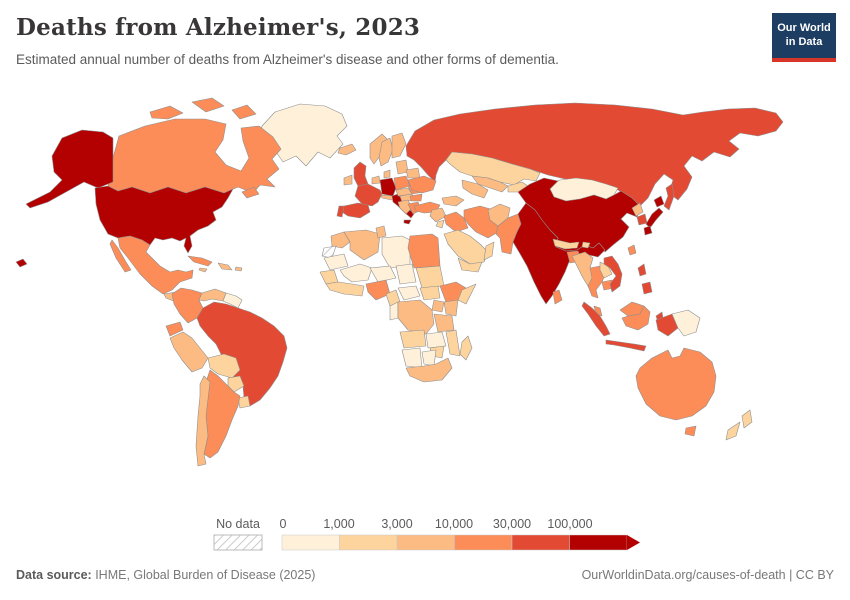  I want to click on country-chile, so click(203, 421).